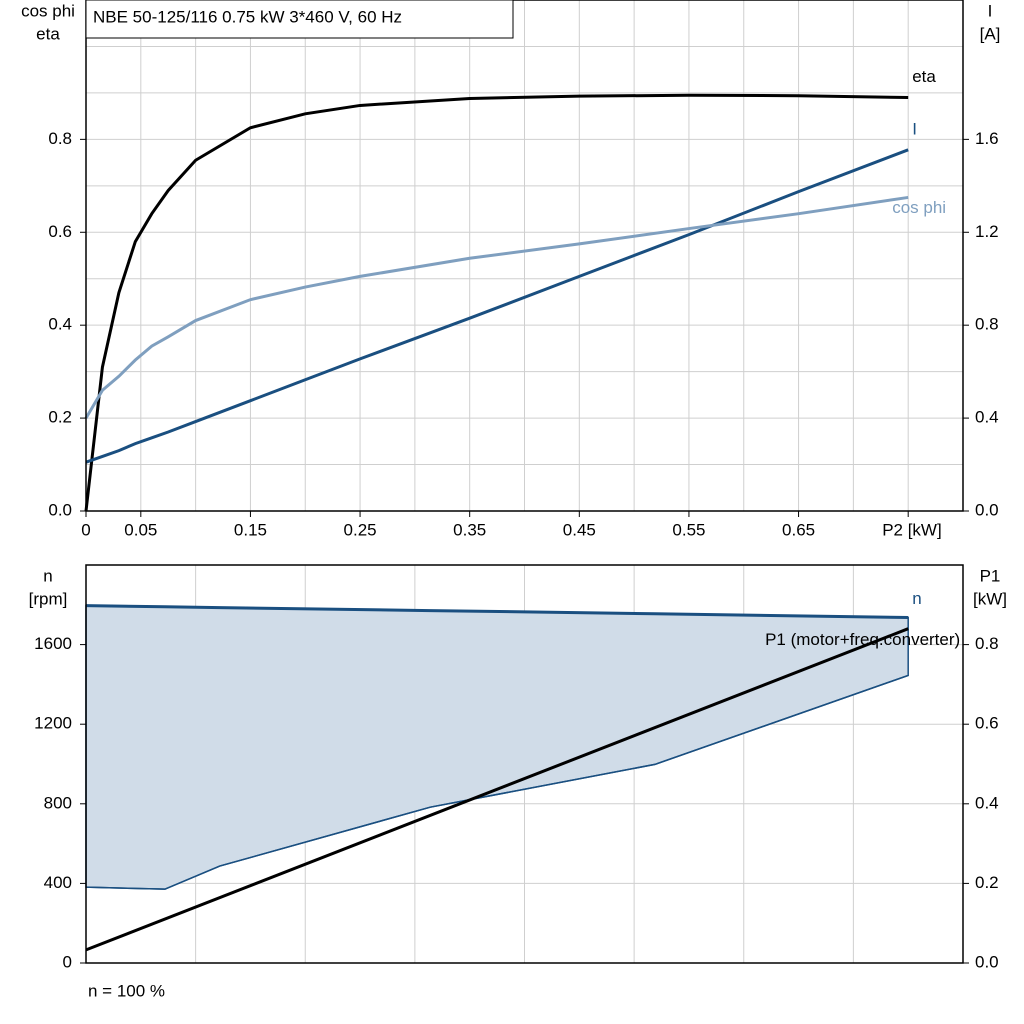 The height and width of the screenshot is (1024, 1024). What do you see at coordinates (126, 990) in the screenshot?
I see `footnote: n = 100 %` at bounding box center [126, 990].